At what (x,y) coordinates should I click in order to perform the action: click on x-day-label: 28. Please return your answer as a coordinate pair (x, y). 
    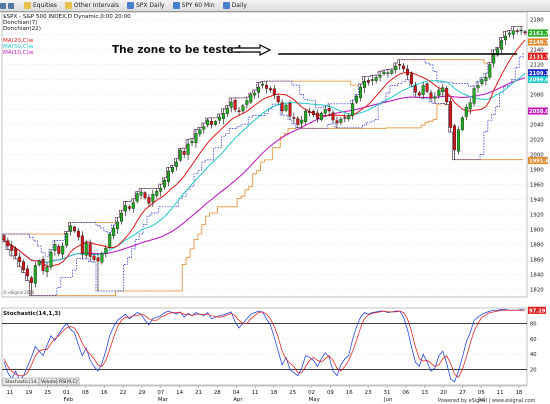
    Looking at the image, I should click on (217, 393).